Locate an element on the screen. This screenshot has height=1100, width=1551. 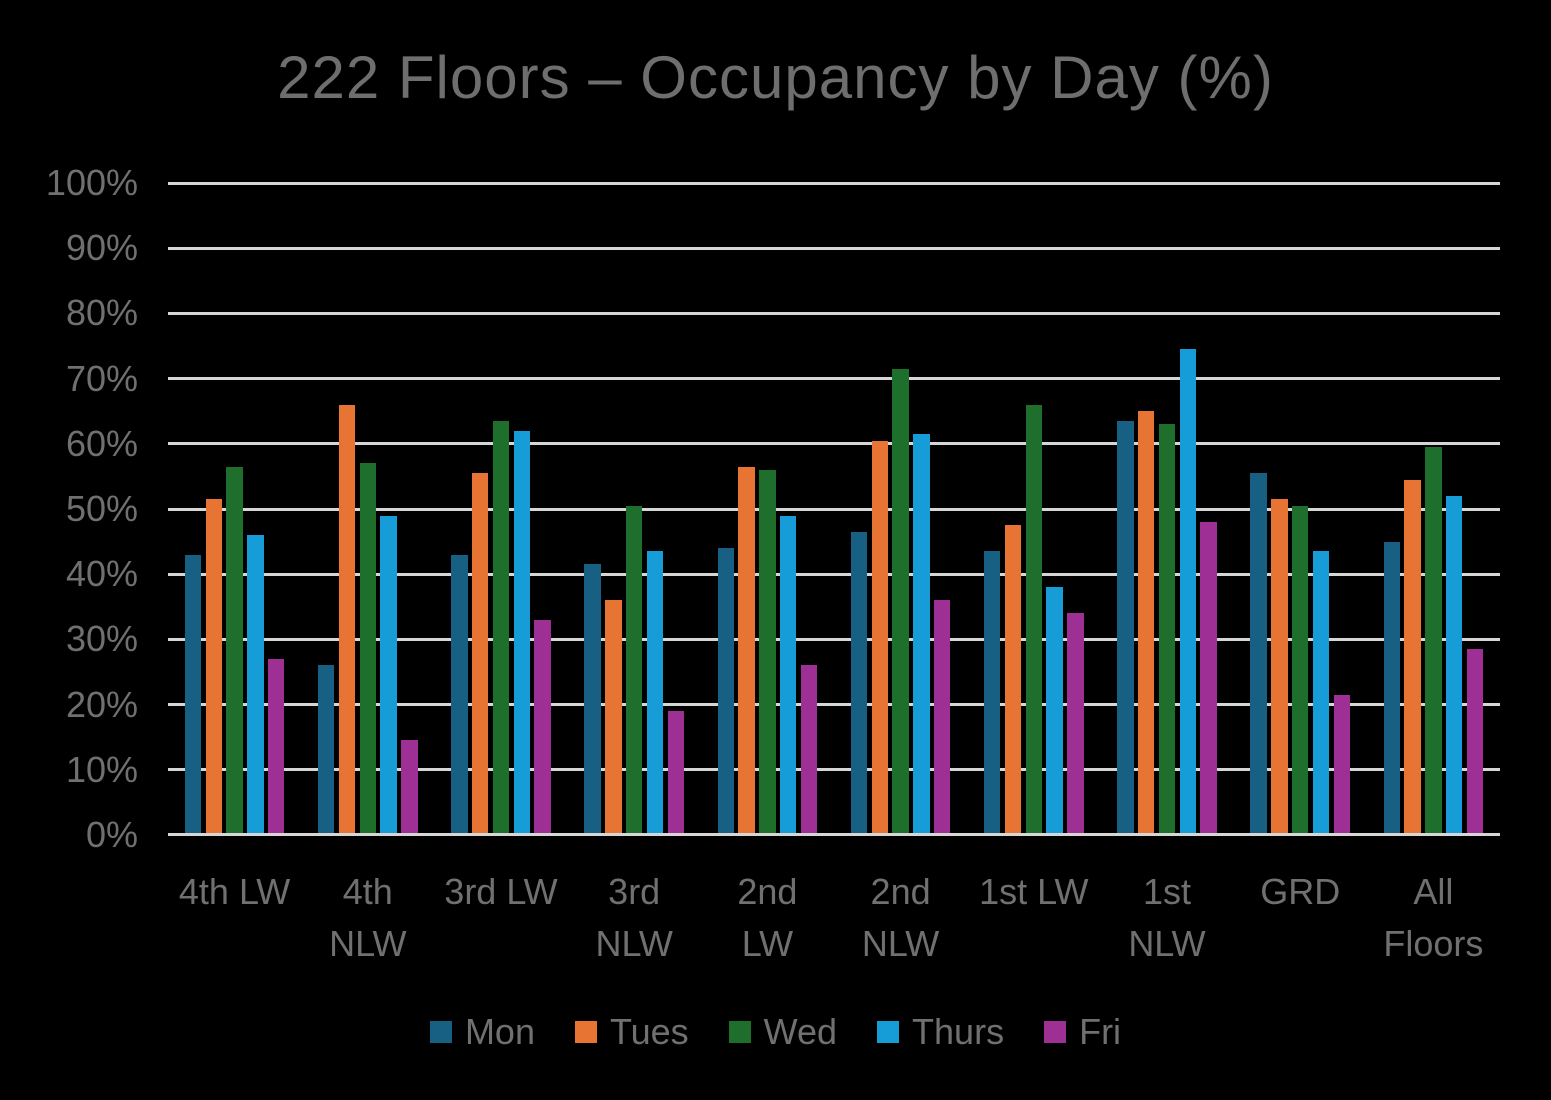
x-axis-category-label-line: 3rd LW is located at coordinates (501, 891).